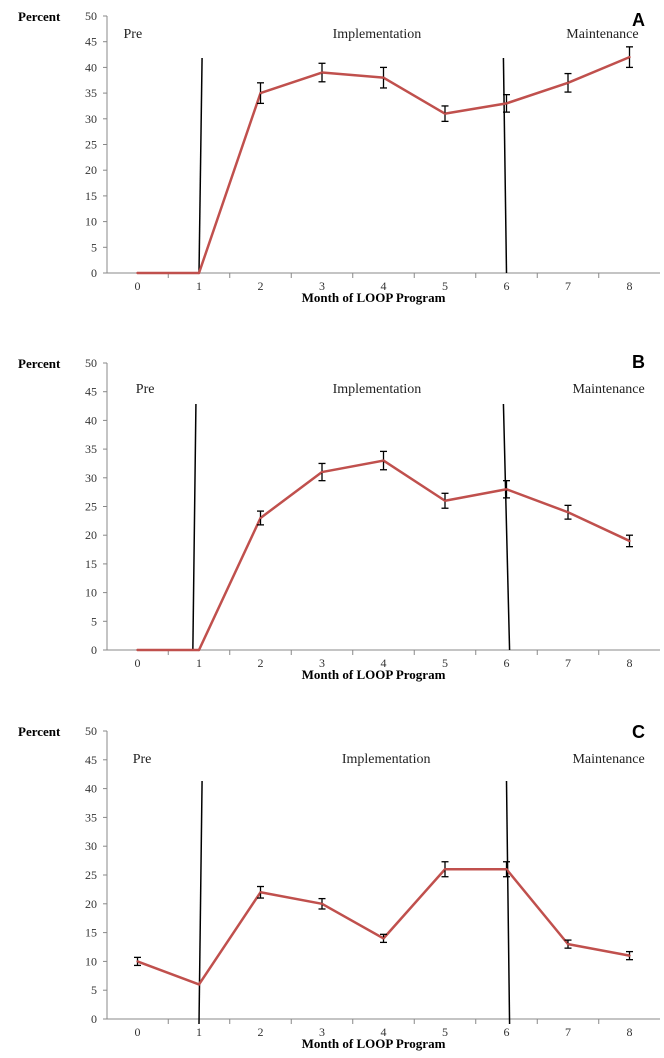 The image size is (664, 1058). Describe the element at coordinates (638, 362) in the screenshot. I see `panel-letter: B` at that location.